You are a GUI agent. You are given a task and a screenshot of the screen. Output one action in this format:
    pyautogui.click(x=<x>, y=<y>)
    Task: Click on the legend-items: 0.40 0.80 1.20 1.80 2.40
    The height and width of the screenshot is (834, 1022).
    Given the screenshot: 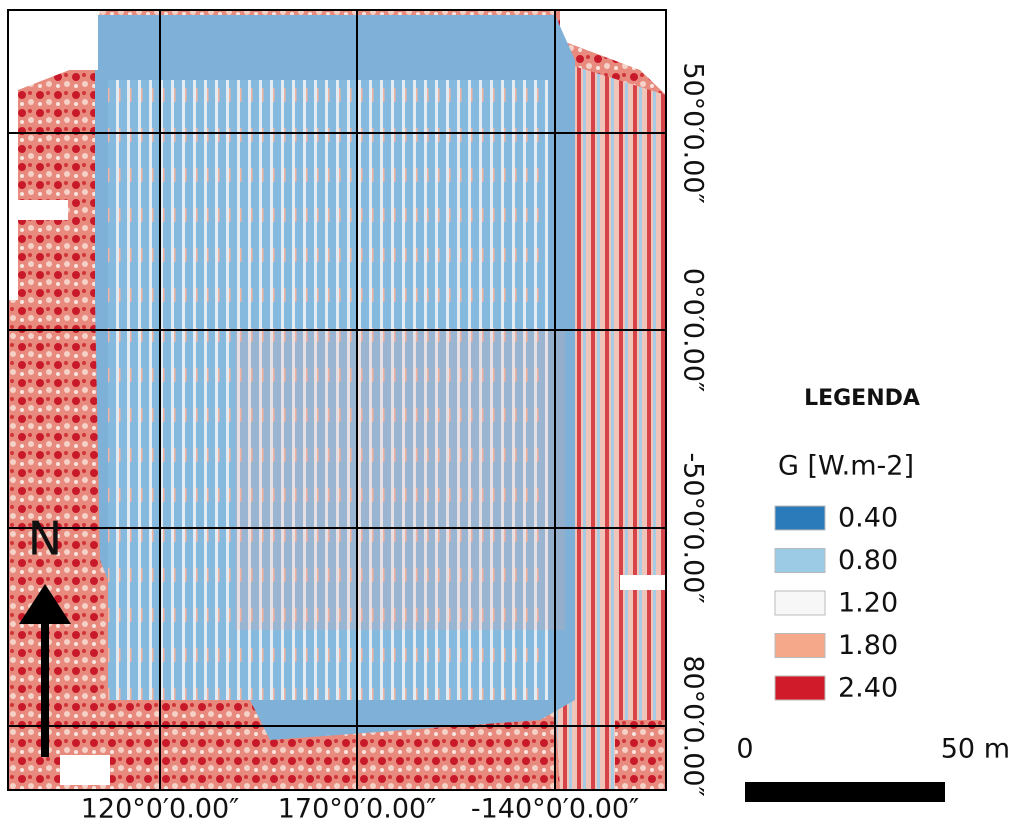 What is the action you would take?
    pyautogui.click(x=836, y=603)
    